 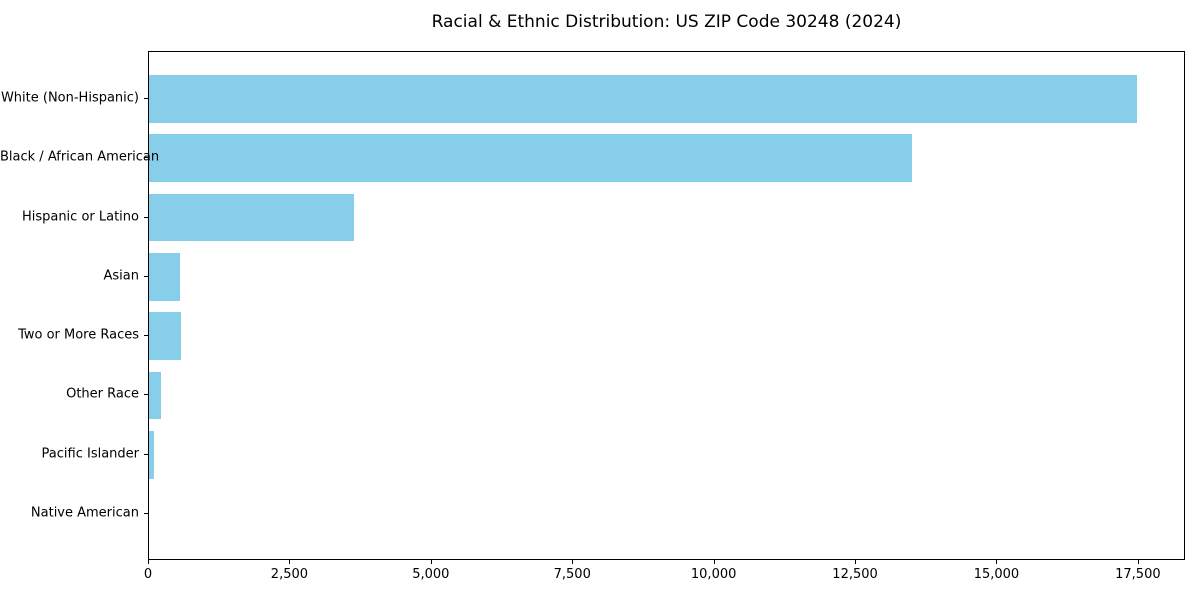 I want to click on x-tick-label: 0, so click(x=148, y=574).